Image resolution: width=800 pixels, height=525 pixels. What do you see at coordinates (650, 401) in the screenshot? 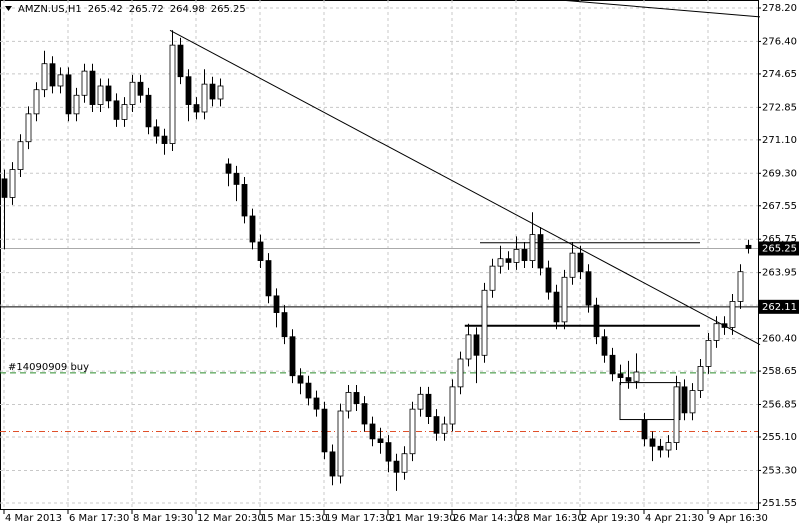
I see `rectangle` at bounding box center [650, 401].